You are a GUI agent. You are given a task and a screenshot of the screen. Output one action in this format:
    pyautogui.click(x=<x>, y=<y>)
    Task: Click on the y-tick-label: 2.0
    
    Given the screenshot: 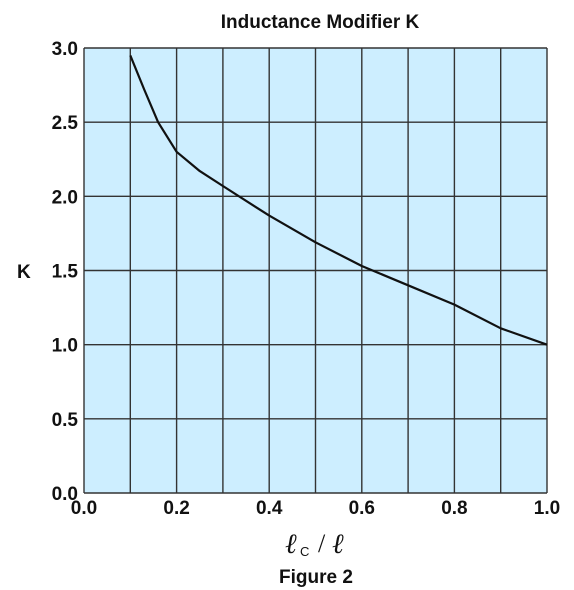 What is the action you would take?
    pyautogui.click(x=65, y=197)
    